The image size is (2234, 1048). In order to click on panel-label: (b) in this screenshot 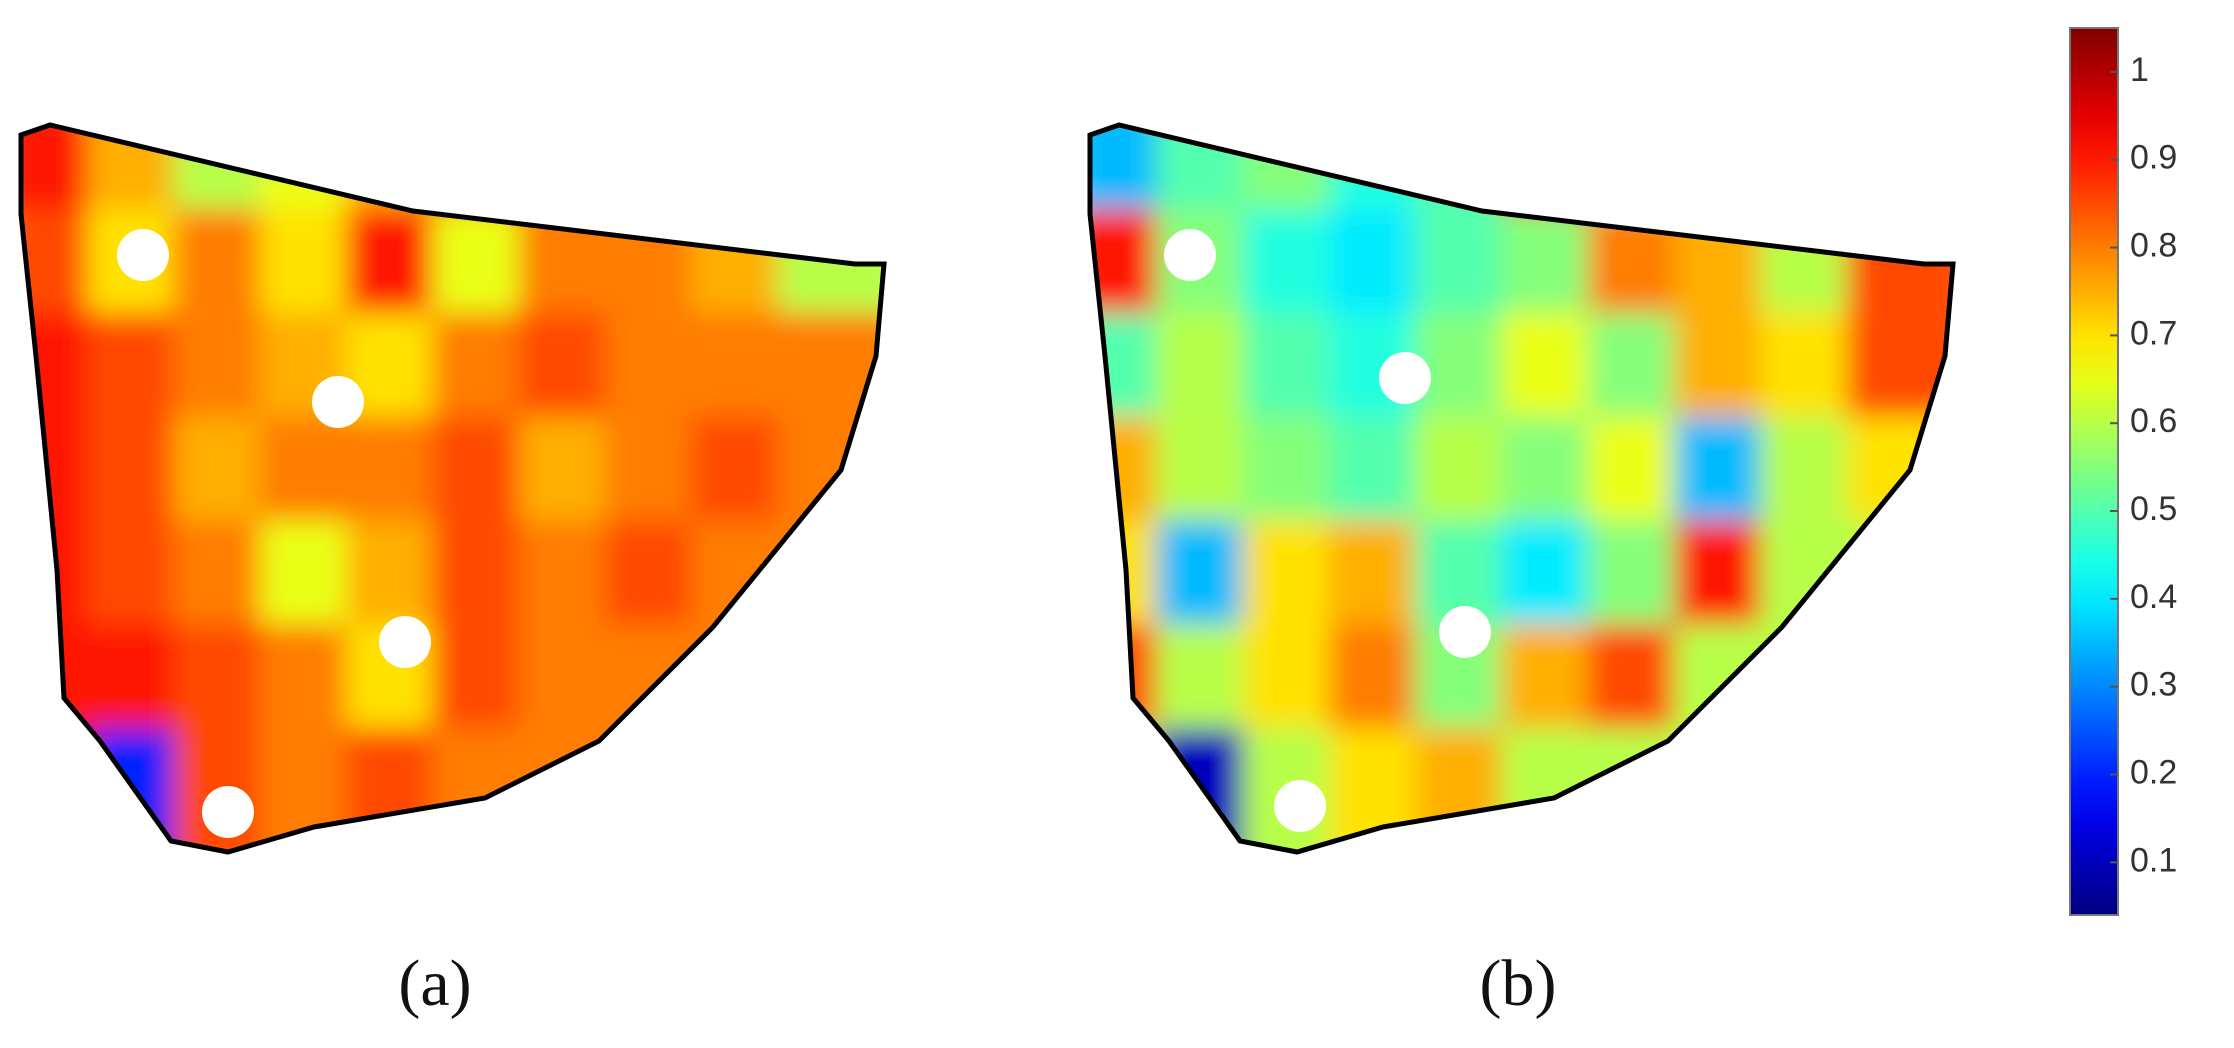, I will do `click(1518, 983)`.